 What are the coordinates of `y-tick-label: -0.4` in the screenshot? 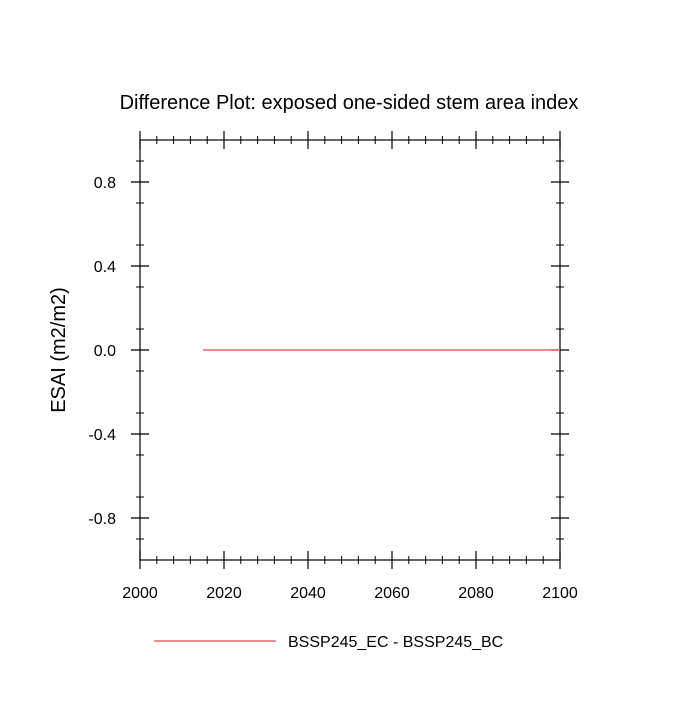 It's located at (102, 435).